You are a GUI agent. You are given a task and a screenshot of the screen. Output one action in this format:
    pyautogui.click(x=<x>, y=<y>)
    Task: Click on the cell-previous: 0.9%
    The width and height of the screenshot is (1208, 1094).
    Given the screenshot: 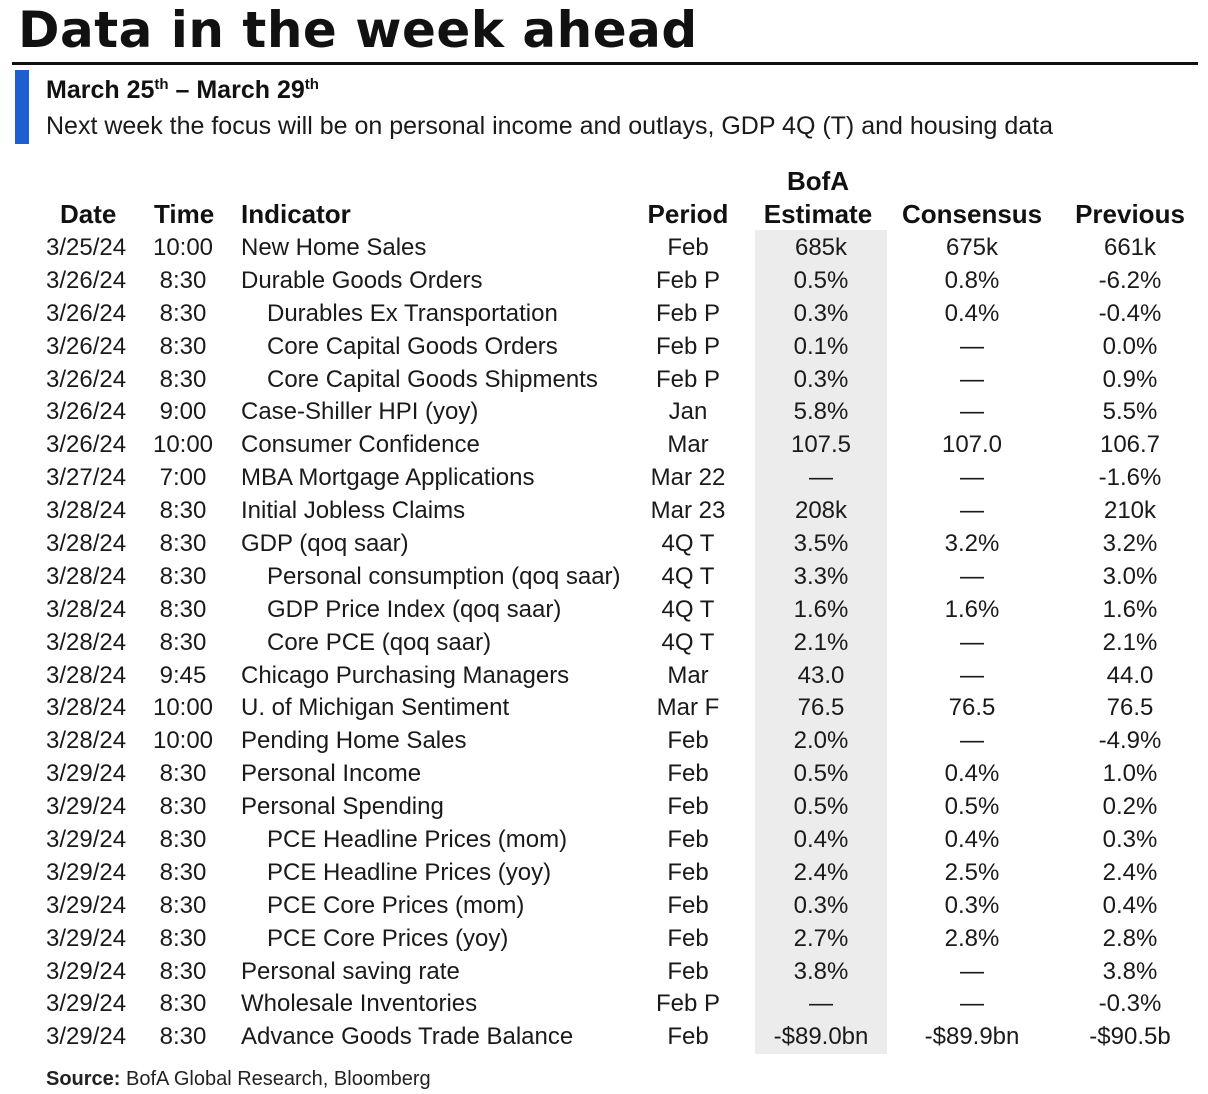 What is the action you would take?
    pyautogui.click(x=1130, y=379)
    